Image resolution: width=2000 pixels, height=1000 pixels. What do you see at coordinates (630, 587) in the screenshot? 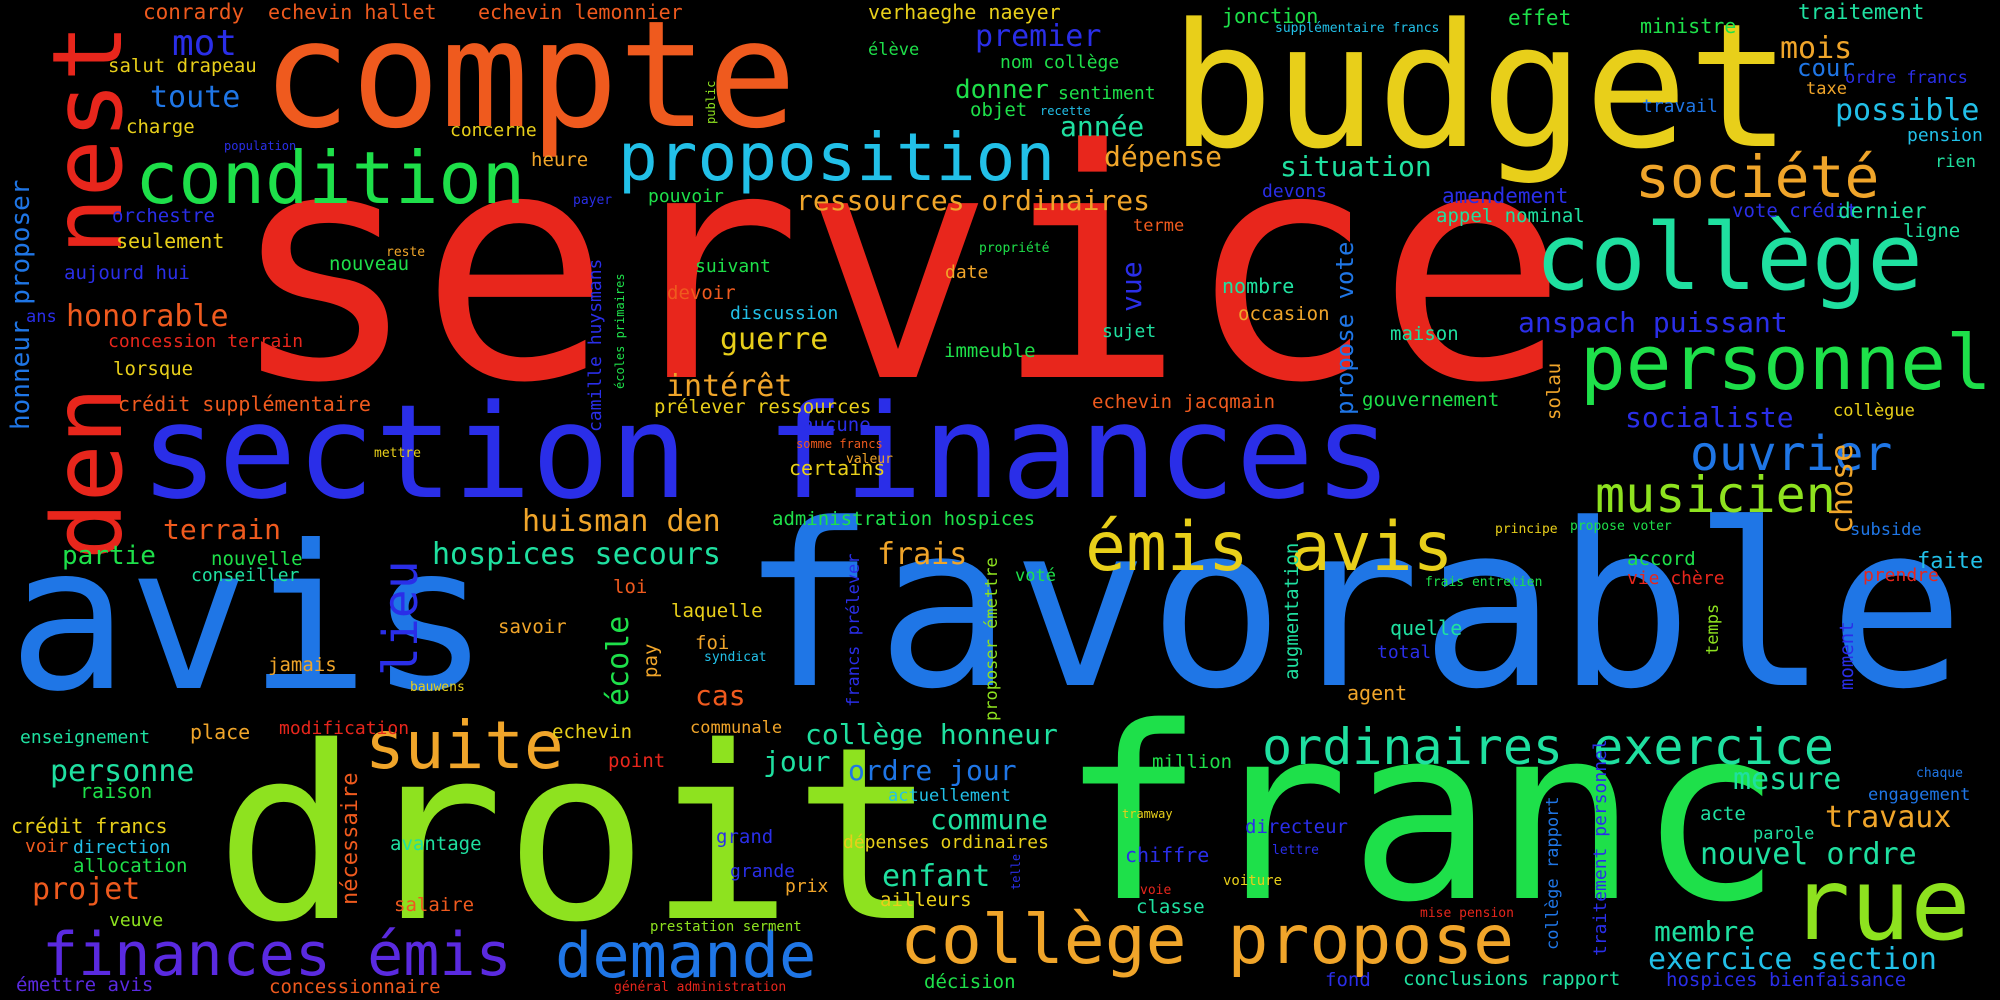
I see `word: loi` at bounding box center [630, 587].